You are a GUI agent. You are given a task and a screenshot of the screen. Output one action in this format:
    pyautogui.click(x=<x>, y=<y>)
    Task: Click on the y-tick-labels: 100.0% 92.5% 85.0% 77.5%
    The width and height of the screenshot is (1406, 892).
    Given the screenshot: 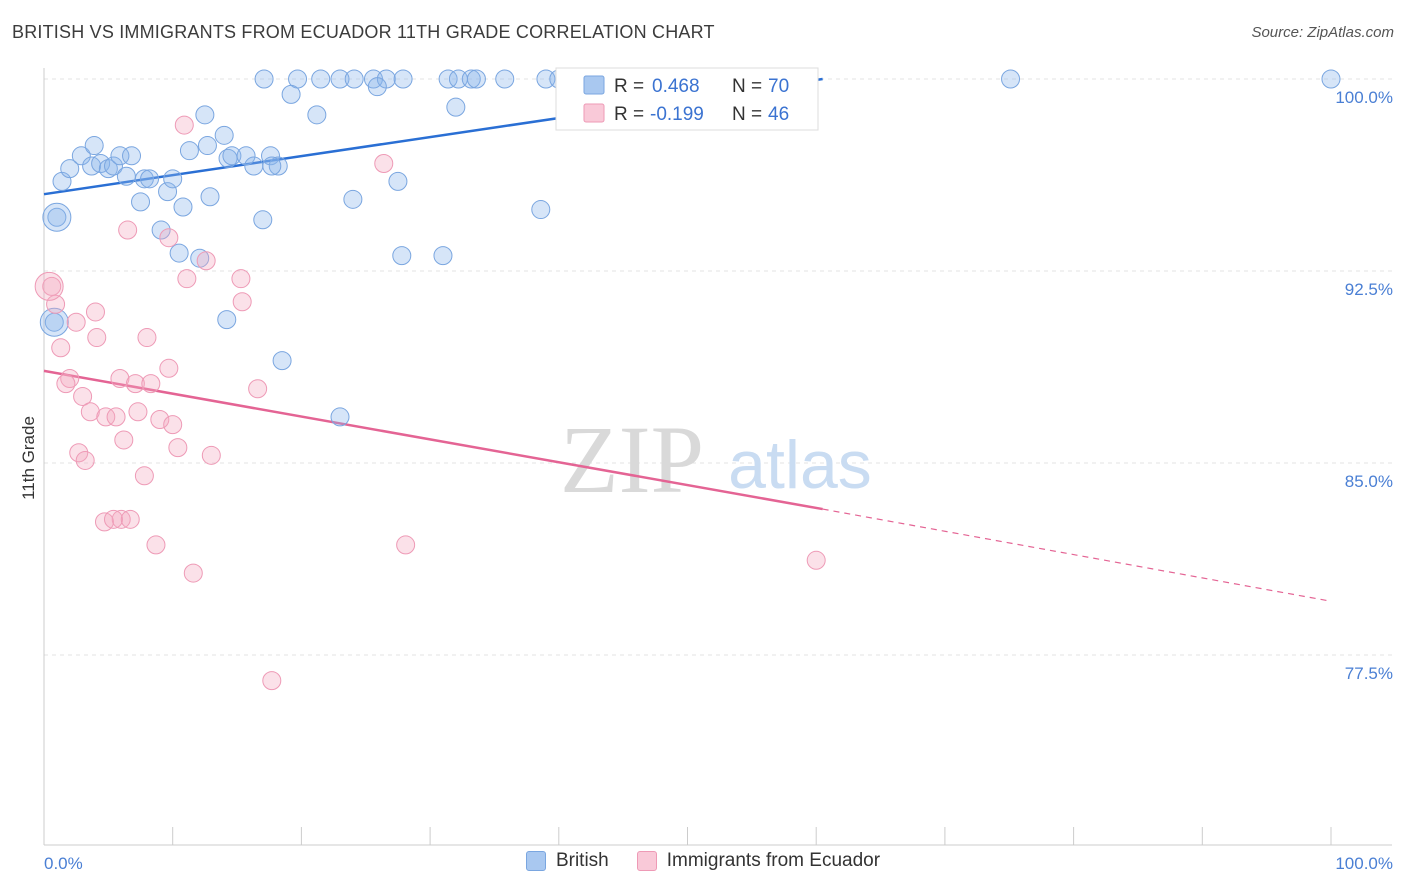 What is the action you would take?
    pyautogui.click(x=1364, y=385)
    